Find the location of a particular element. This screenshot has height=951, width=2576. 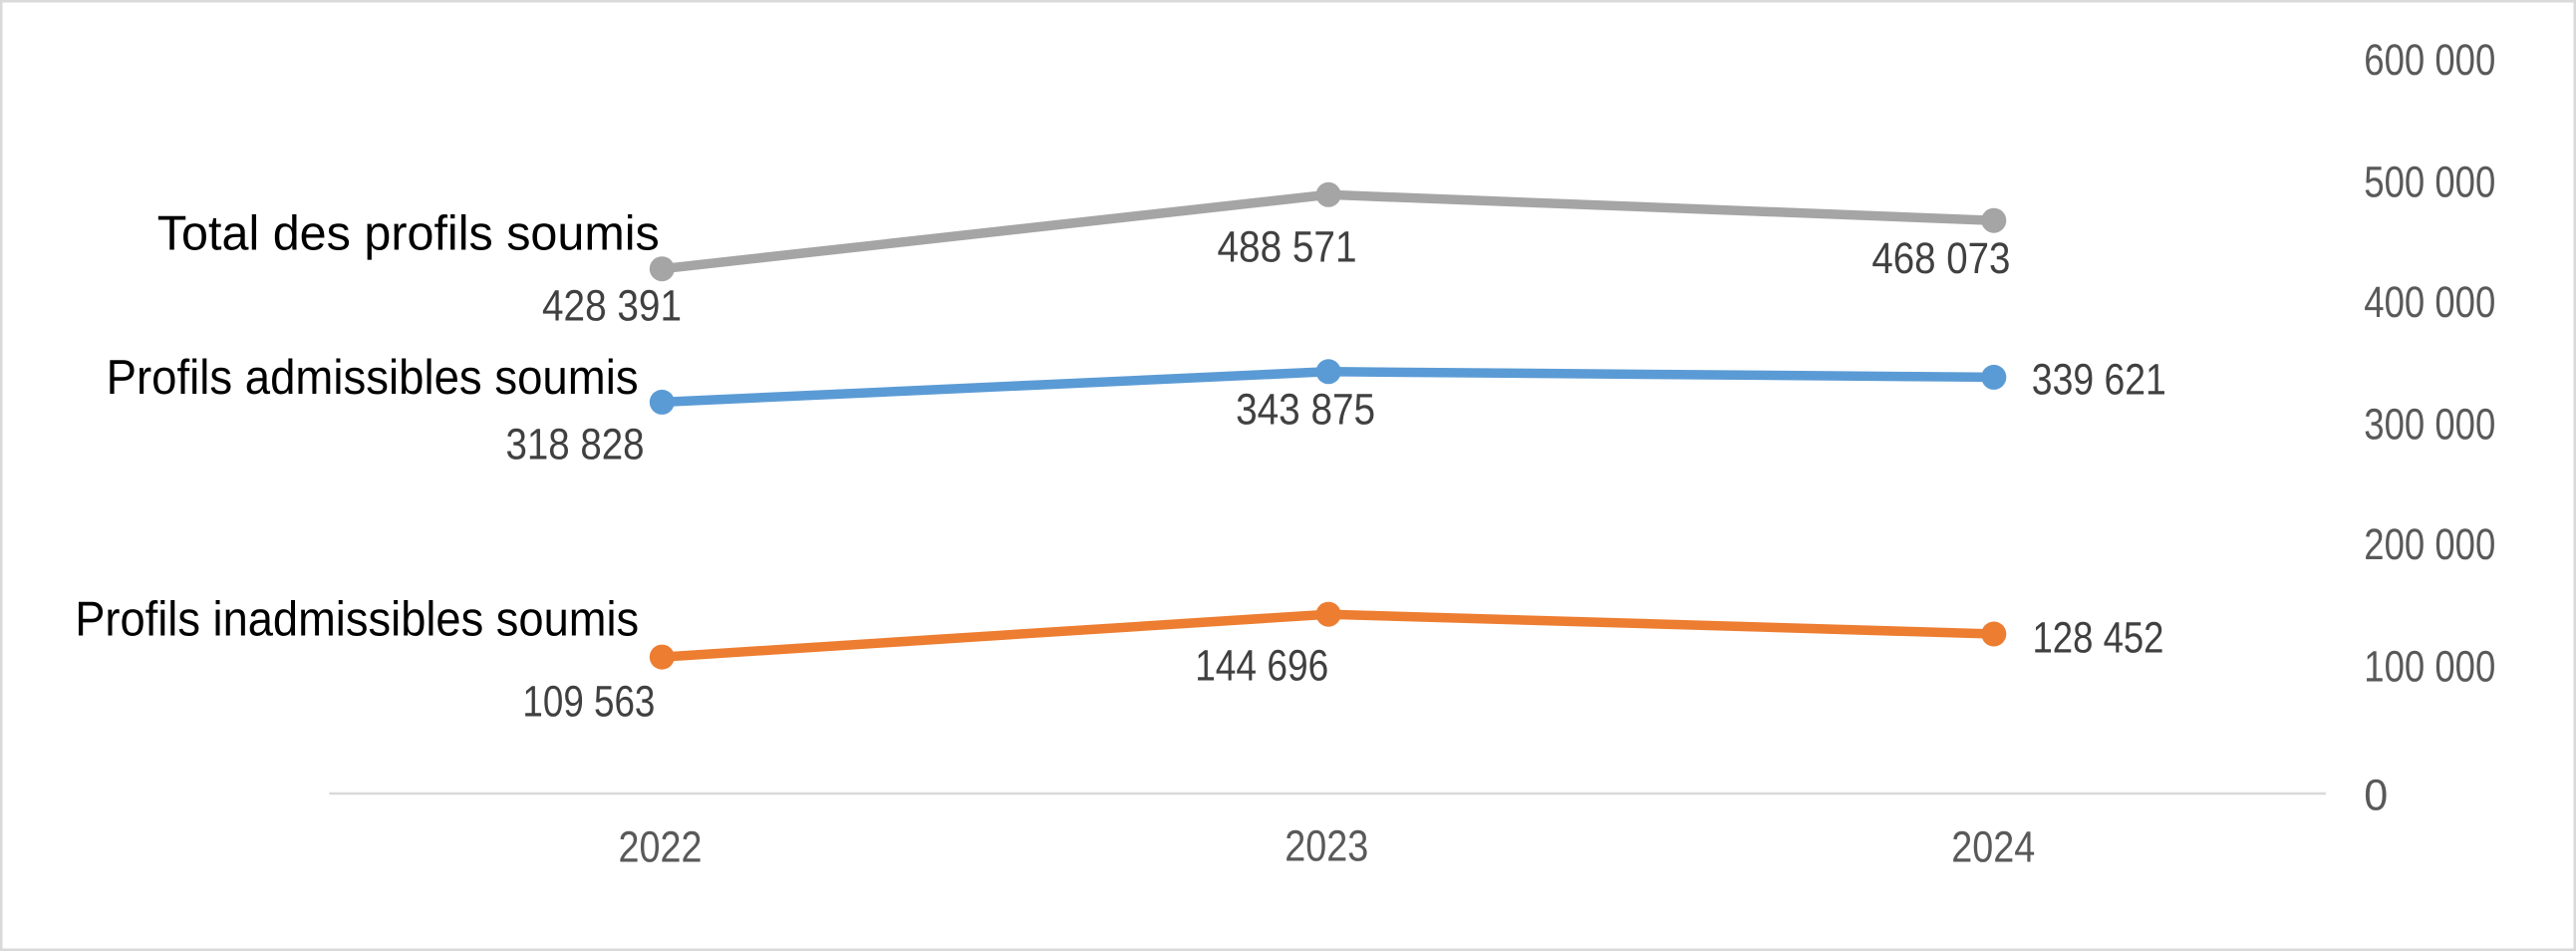

svg-text: 428 391 is located at coordinates (612, 305).